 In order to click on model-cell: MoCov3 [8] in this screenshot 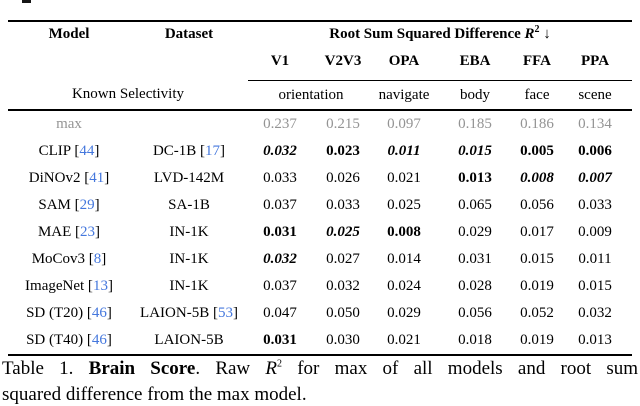, I will do `click(69, 259)`.